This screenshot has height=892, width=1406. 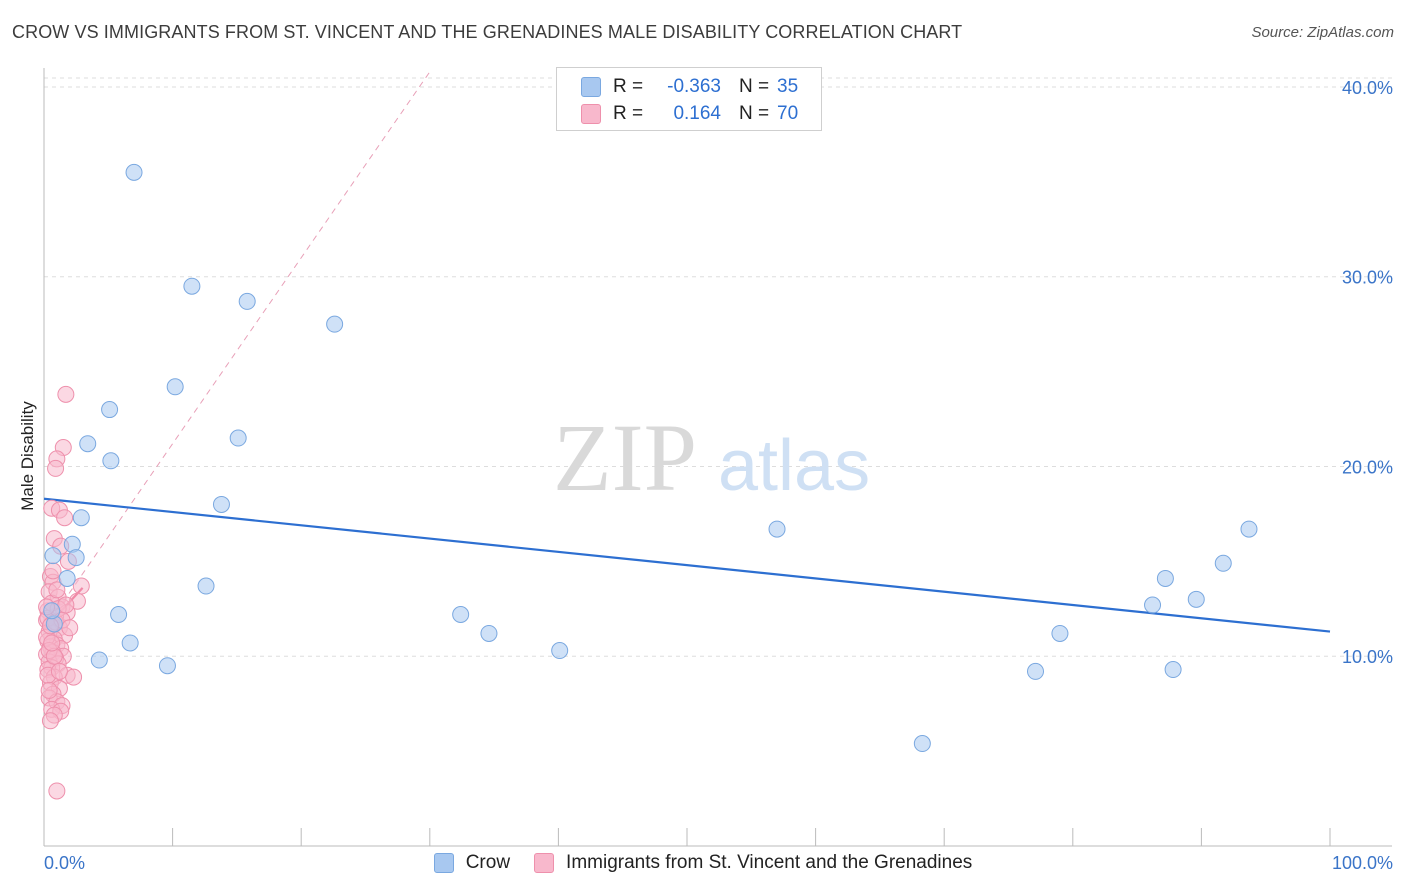 What do you see at coordinates (625, 457) in the screenshot?
I see `watermark-zip: ZIP` at bounding box center [625, 457].